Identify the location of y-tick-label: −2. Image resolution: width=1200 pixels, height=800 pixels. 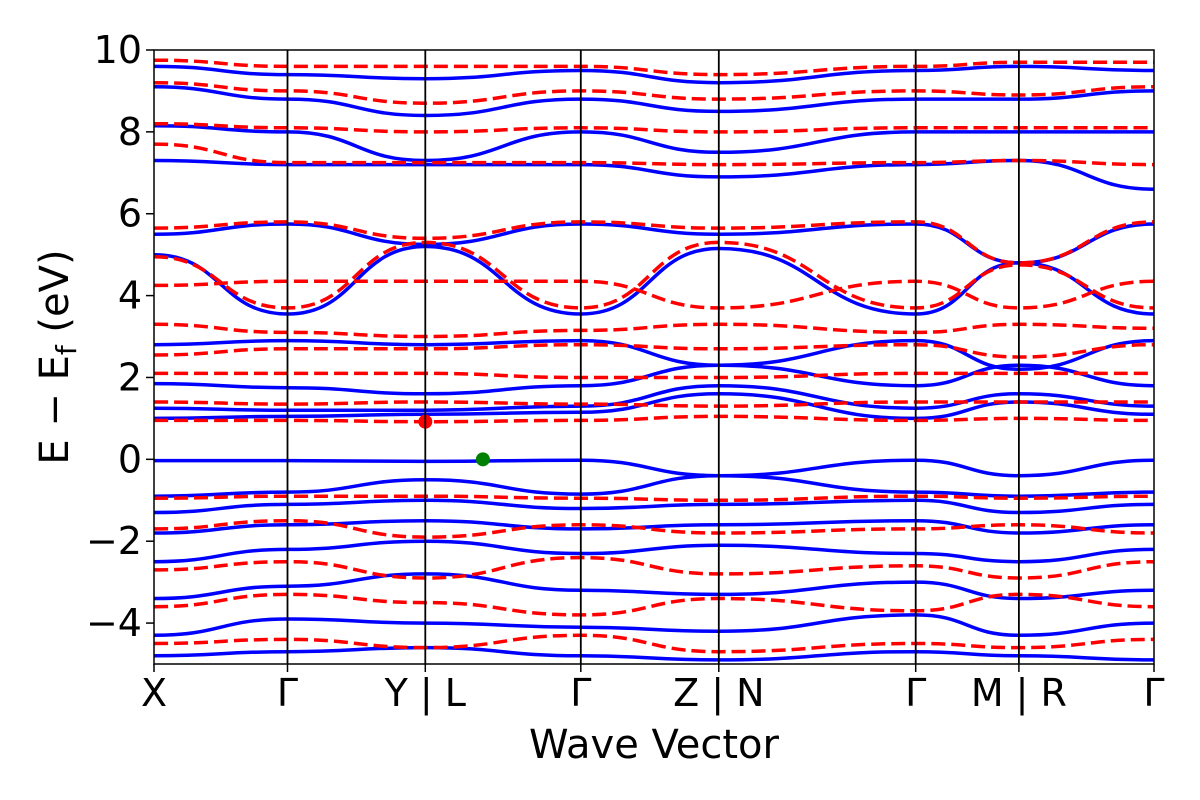
(114, 541).